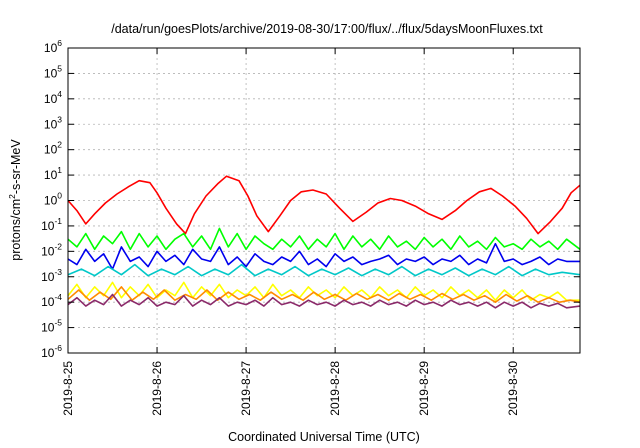 Image resolution: width=640 pixels, height=448 pixels. I want to click on x-tick-label: 2019-8-28, so click(335, 388).